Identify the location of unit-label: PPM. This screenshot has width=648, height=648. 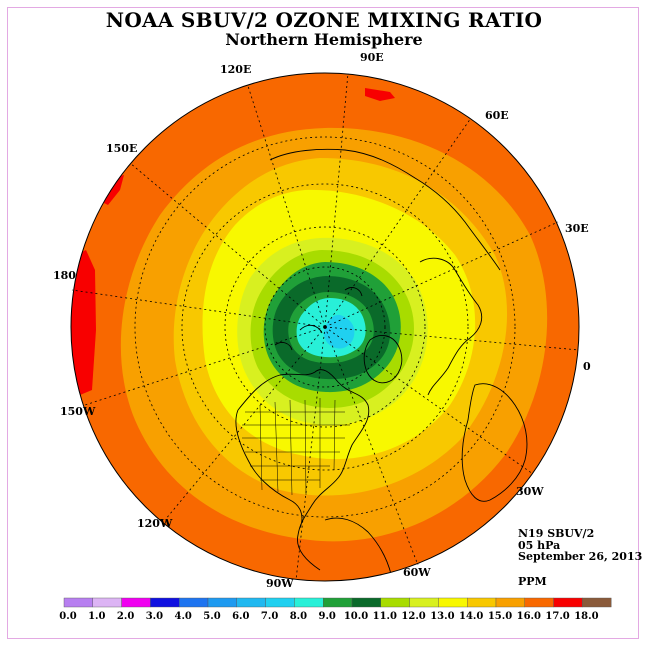
(532, 581).